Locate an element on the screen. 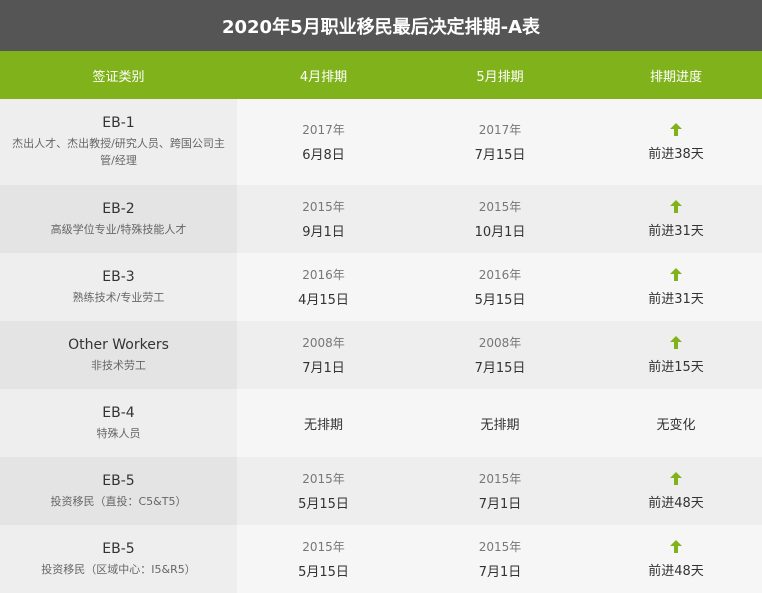 This screenshot has width=762, height=593. april-cell: 2017年 6月8日 is located at coordinates (323, 142).